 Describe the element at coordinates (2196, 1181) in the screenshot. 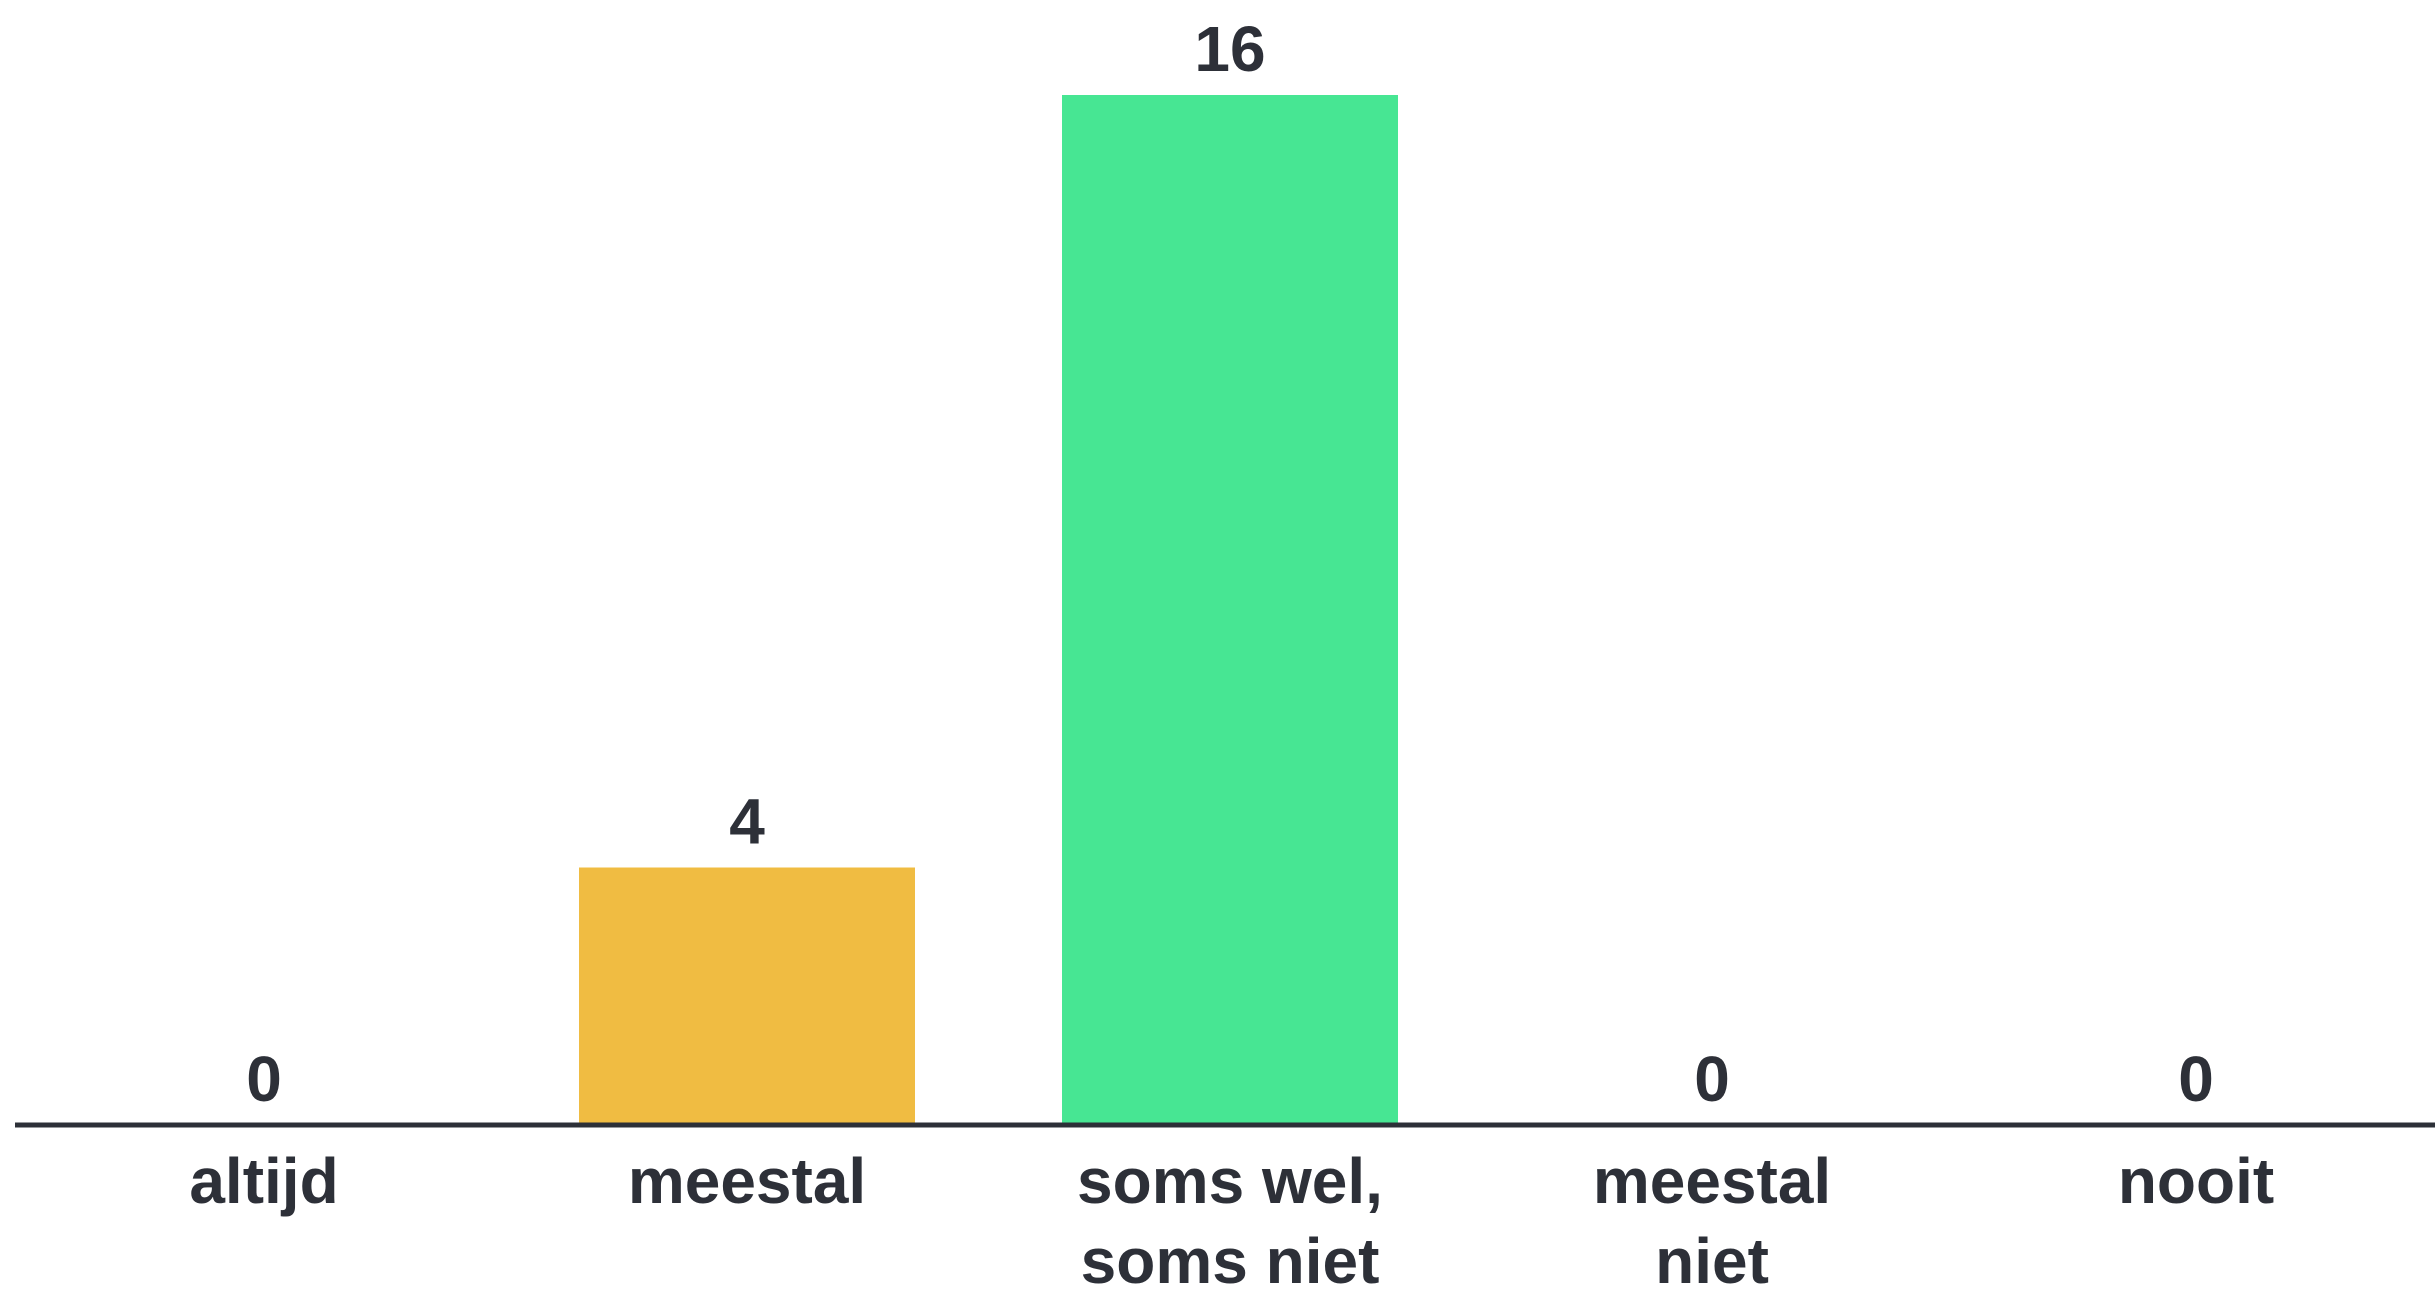

I see `category-label: nooit` at that location.